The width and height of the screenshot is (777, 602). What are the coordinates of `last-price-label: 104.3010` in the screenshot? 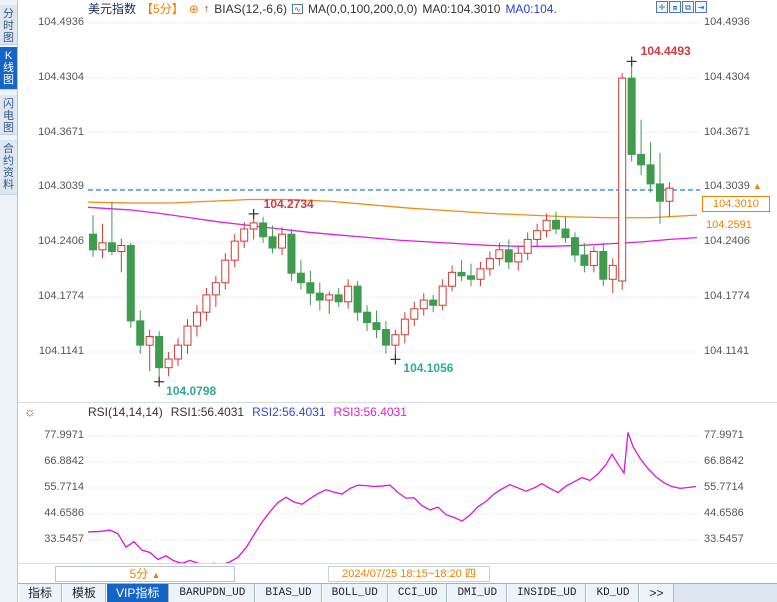 It's located at (736, 203).